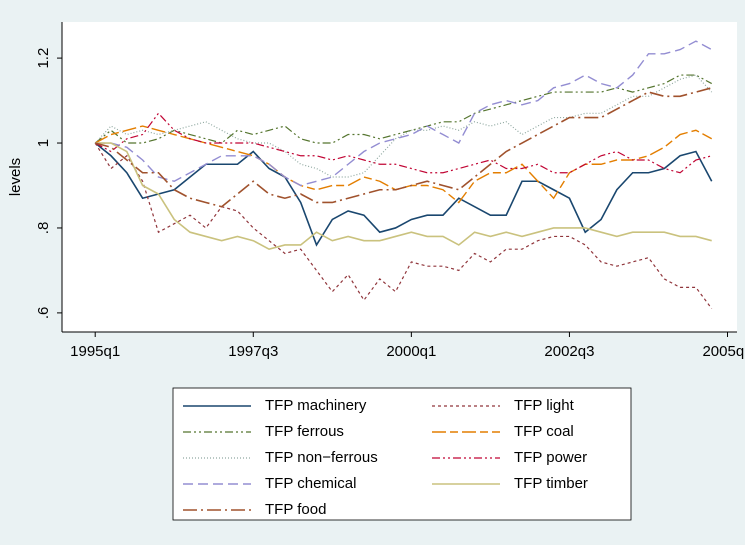 The width and height of the screenshot is (745, 545). Describe the element at coordinates (43, 228) in the screenshot. I see `y-tick-label: .8` at that location.